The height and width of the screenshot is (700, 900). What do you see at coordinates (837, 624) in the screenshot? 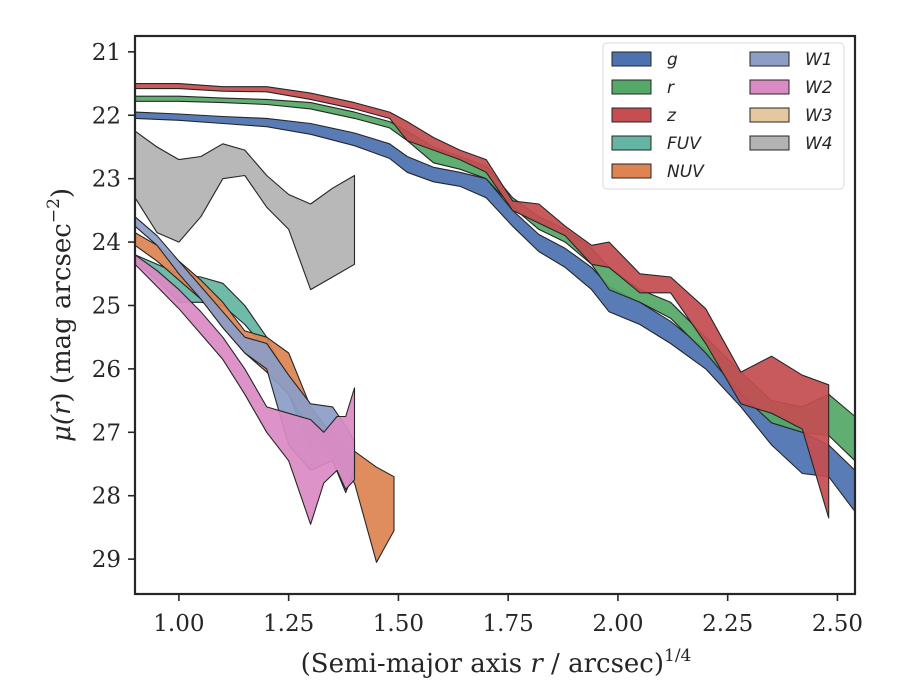
I see `x-tick-label: 2.50` at bounding box center [837, 624].